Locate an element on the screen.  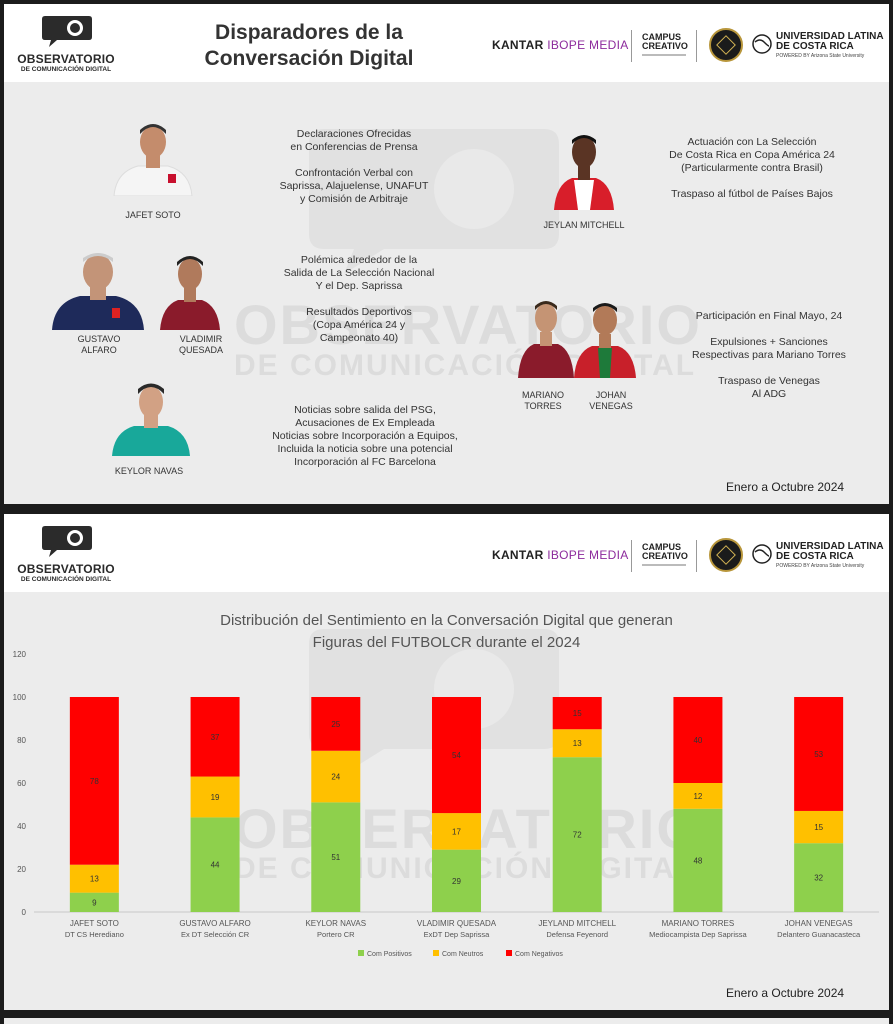
data-label: 29 is located at coordinates (456, 881).